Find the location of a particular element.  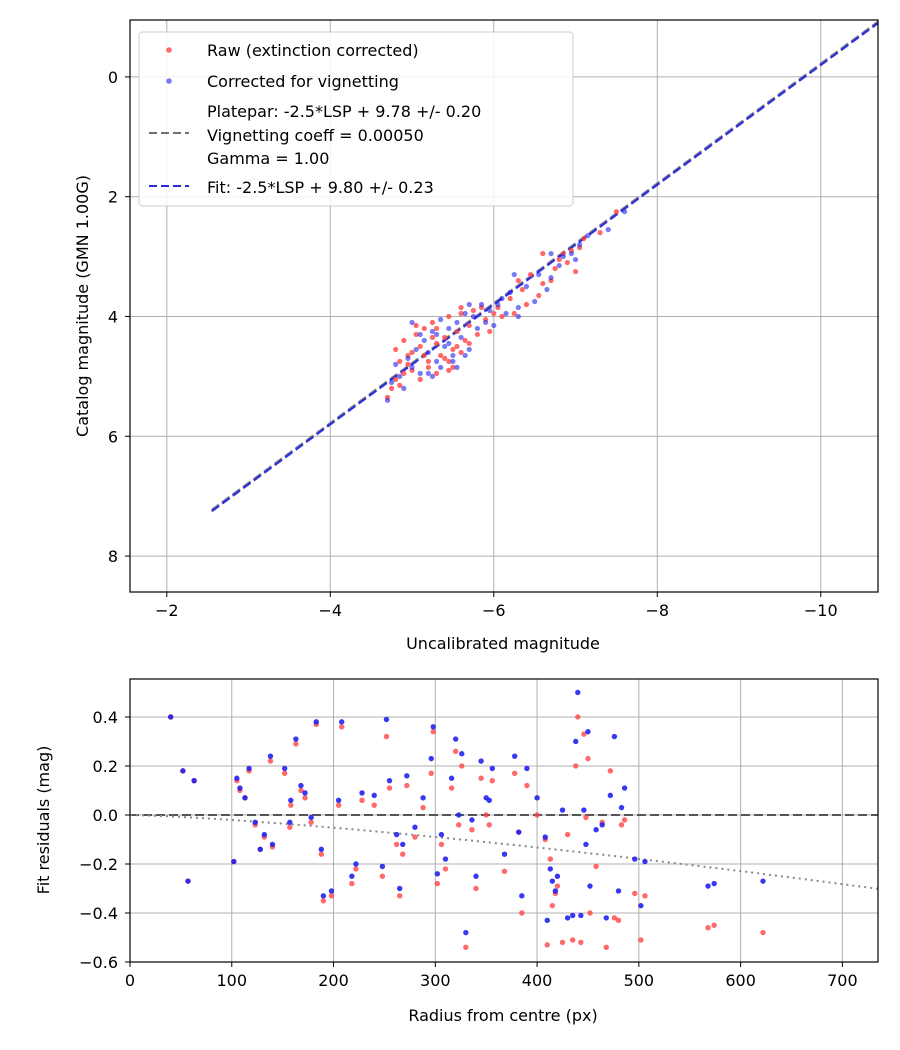

legend-raw-marker is located at coordinates (169, 50).